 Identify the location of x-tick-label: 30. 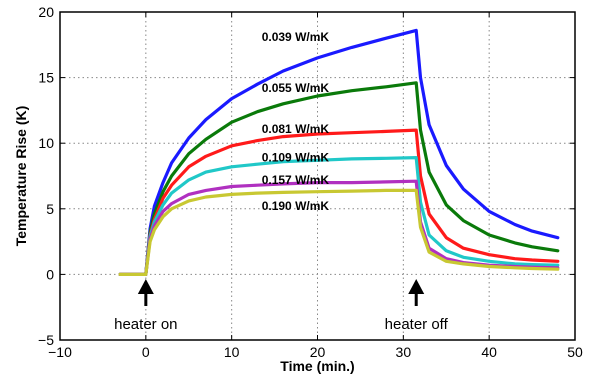
(404, 352).